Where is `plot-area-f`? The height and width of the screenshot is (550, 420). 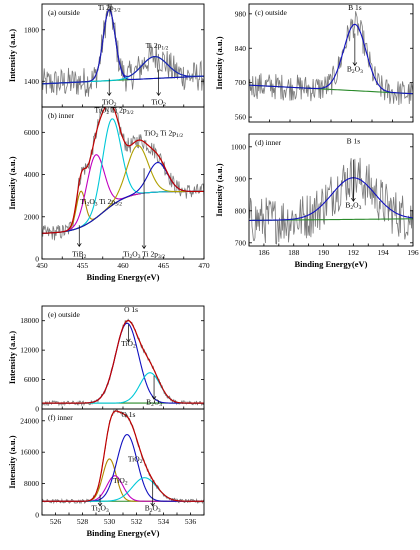
plot-area-f is located at coordinates (123, 457).